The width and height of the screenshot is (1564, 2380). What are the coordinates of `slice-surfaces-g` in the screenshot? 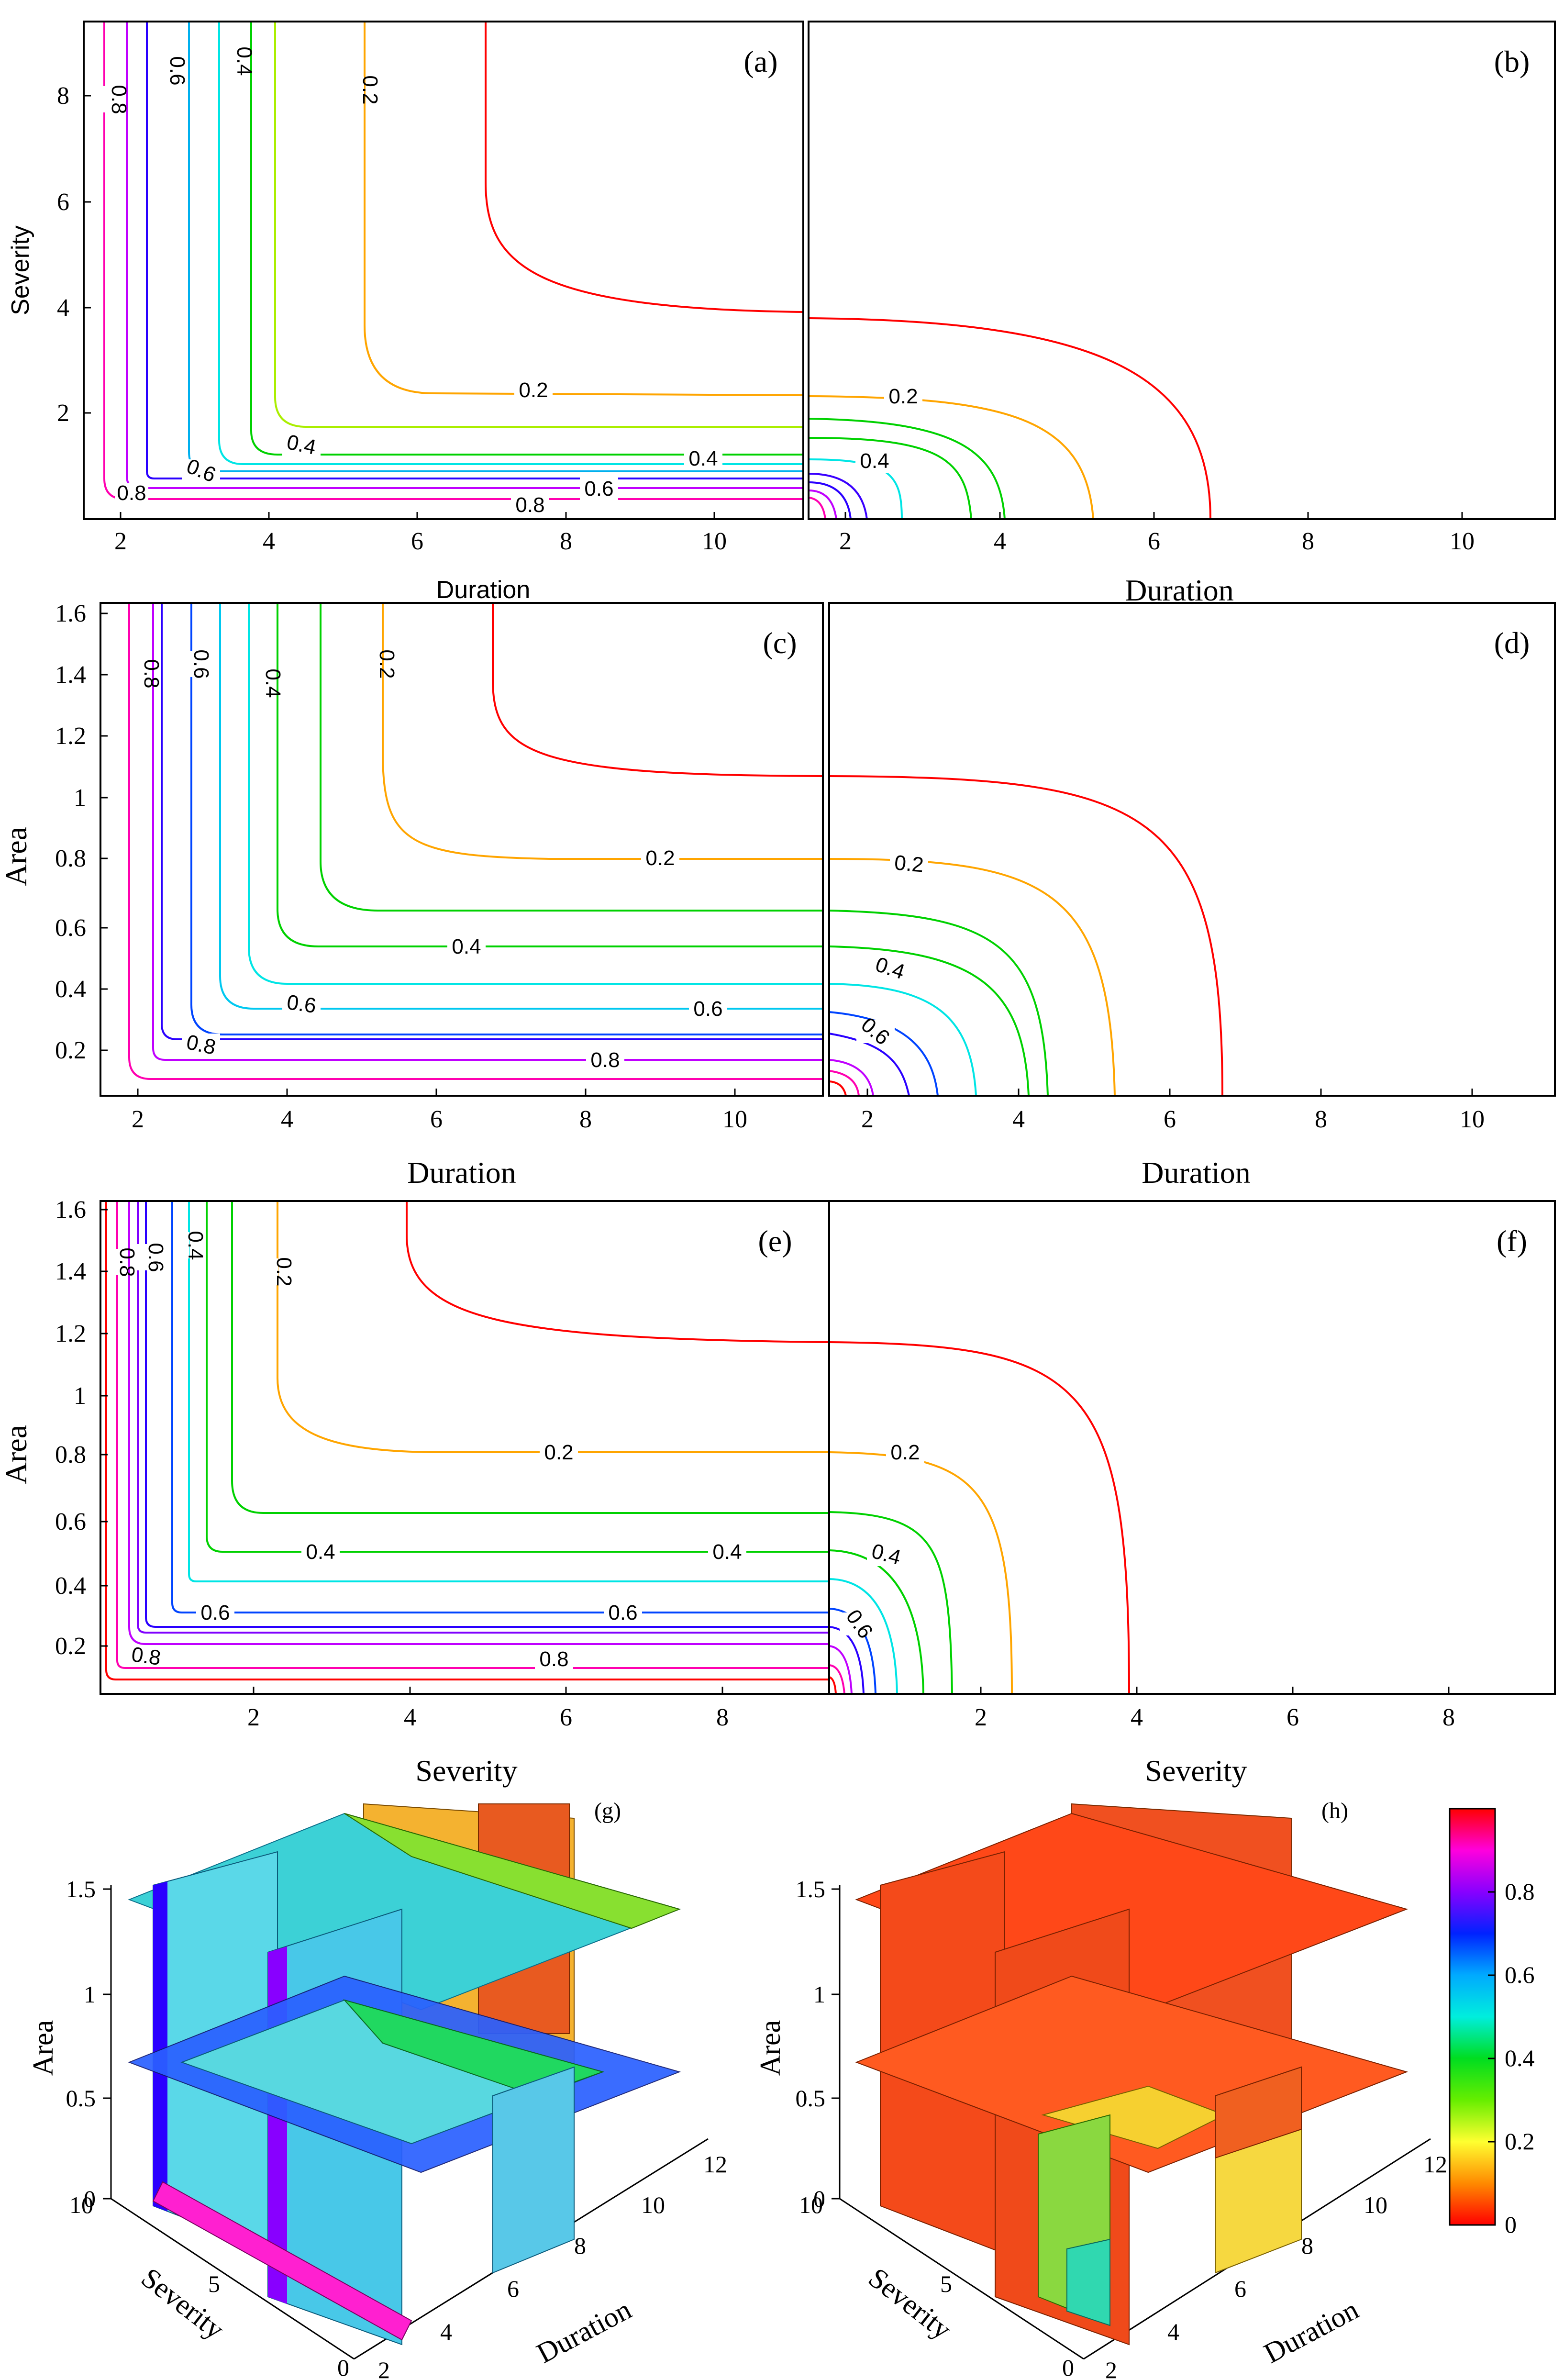 It's located at (404, 2074).